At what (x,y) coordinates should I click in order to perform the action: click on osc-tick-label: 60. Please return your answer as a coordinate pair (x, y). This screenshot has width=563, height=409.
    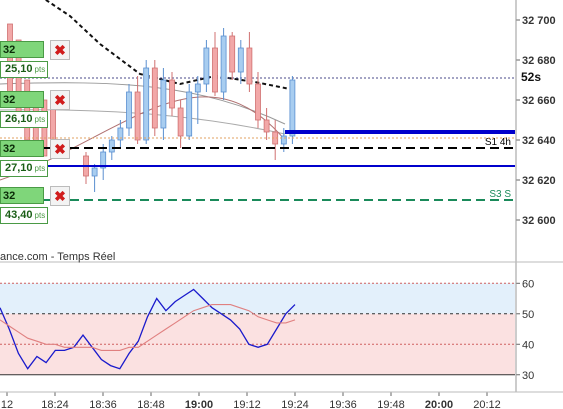
    Looking at the image, I should click on (528, 284).